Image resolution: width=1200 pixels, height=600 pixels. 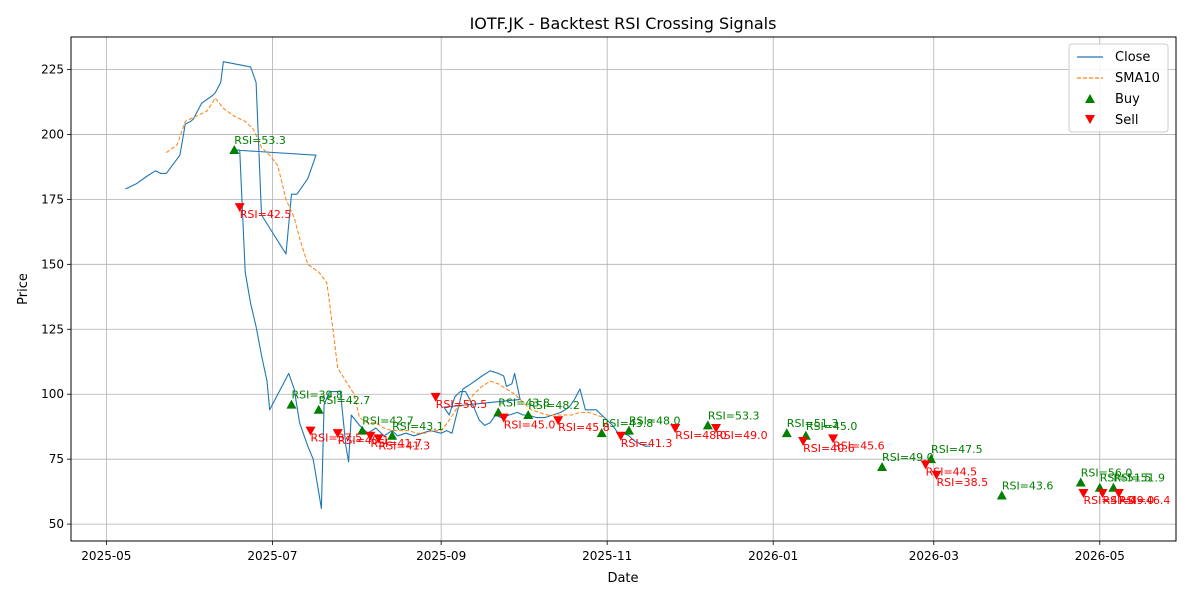 I want to click on buy-rsi-label: RSI=47.5, so click(x=957, y=449).